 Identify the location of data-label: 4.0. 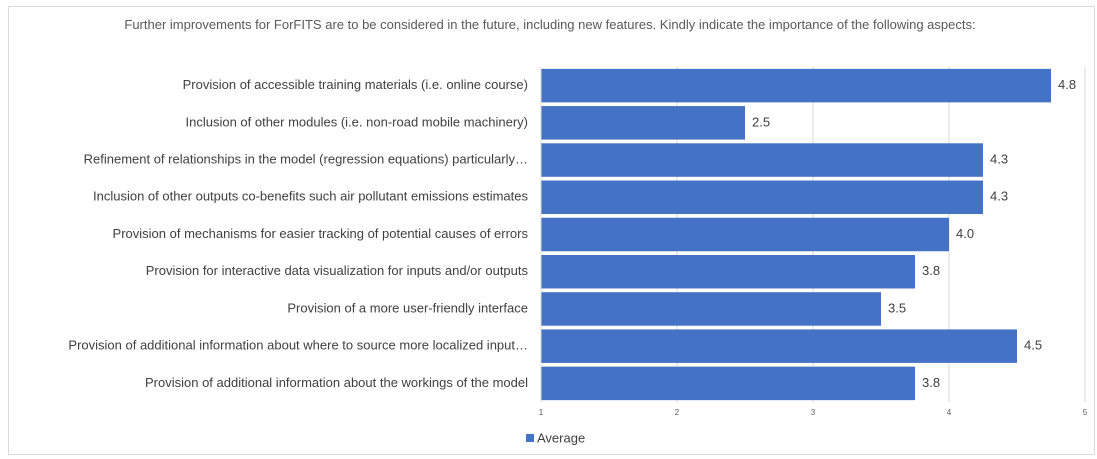
(965, 233).